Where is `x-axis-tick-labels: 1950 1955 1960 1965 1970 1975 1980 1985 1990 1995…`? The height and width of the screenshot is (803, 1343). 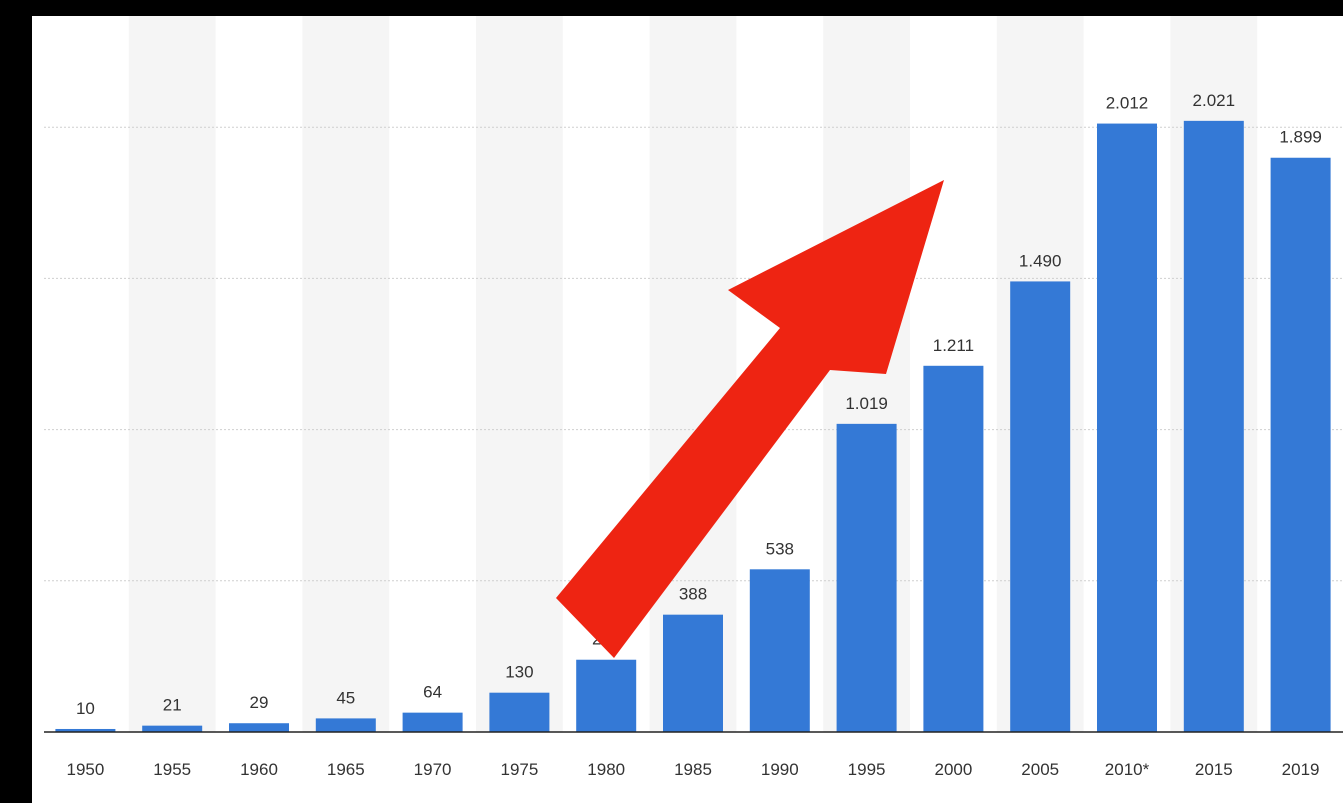
x-axis-tick-labels: 1950 1955 1960 1965 1970 1975 1980 1985 1990 1995… is located at coordinates (692, 769).